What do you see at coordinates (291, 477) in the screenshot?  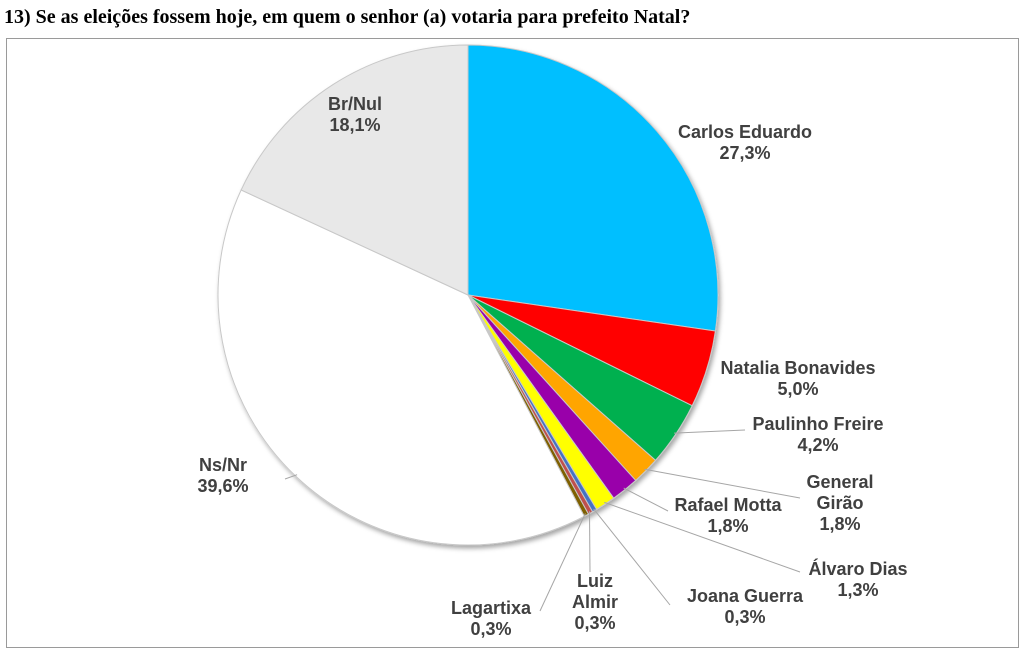 I see `leader-line-ns-nr` at bounding box center [291, 477].